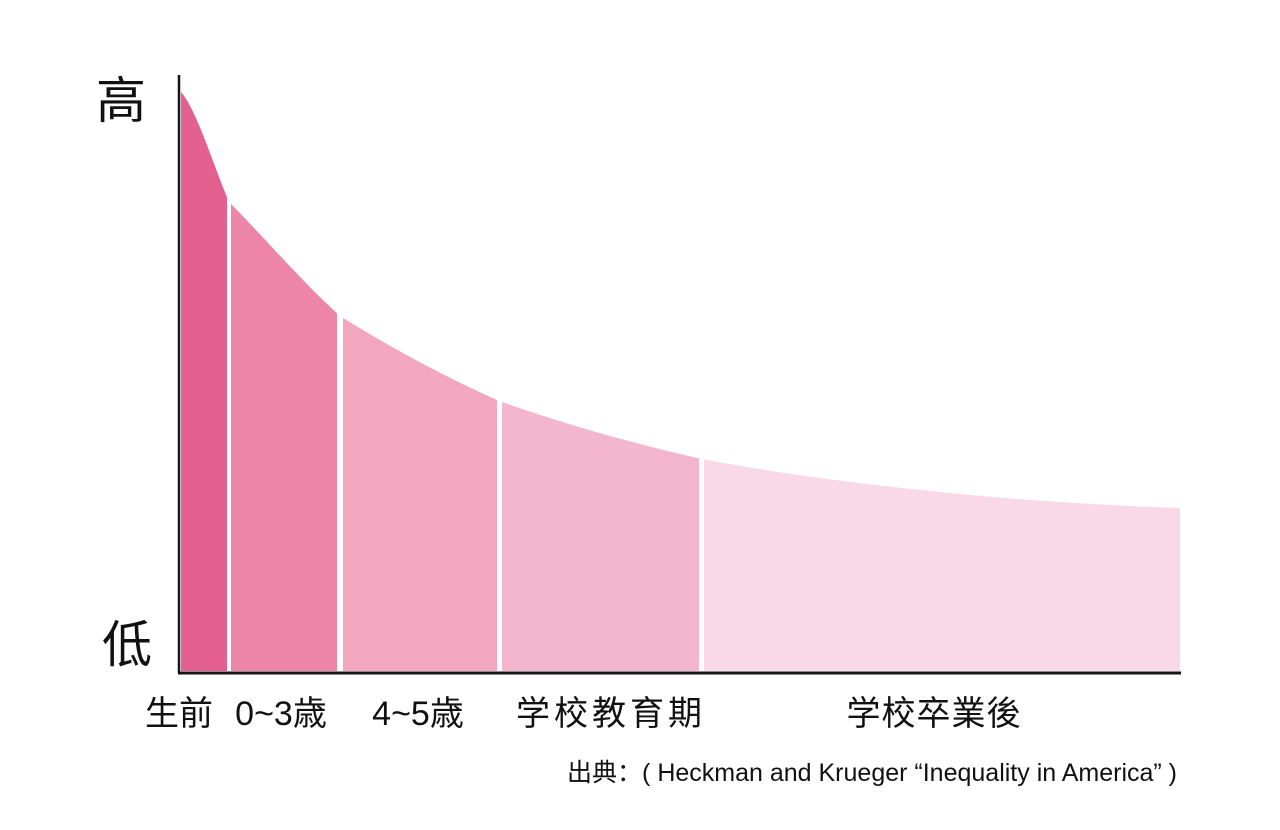 The width and height of the screenshot is (1280, 830). Describe the element at coordinates (127, 645) in the screenshot. I see `y-axis-low-label: 低` at that location.